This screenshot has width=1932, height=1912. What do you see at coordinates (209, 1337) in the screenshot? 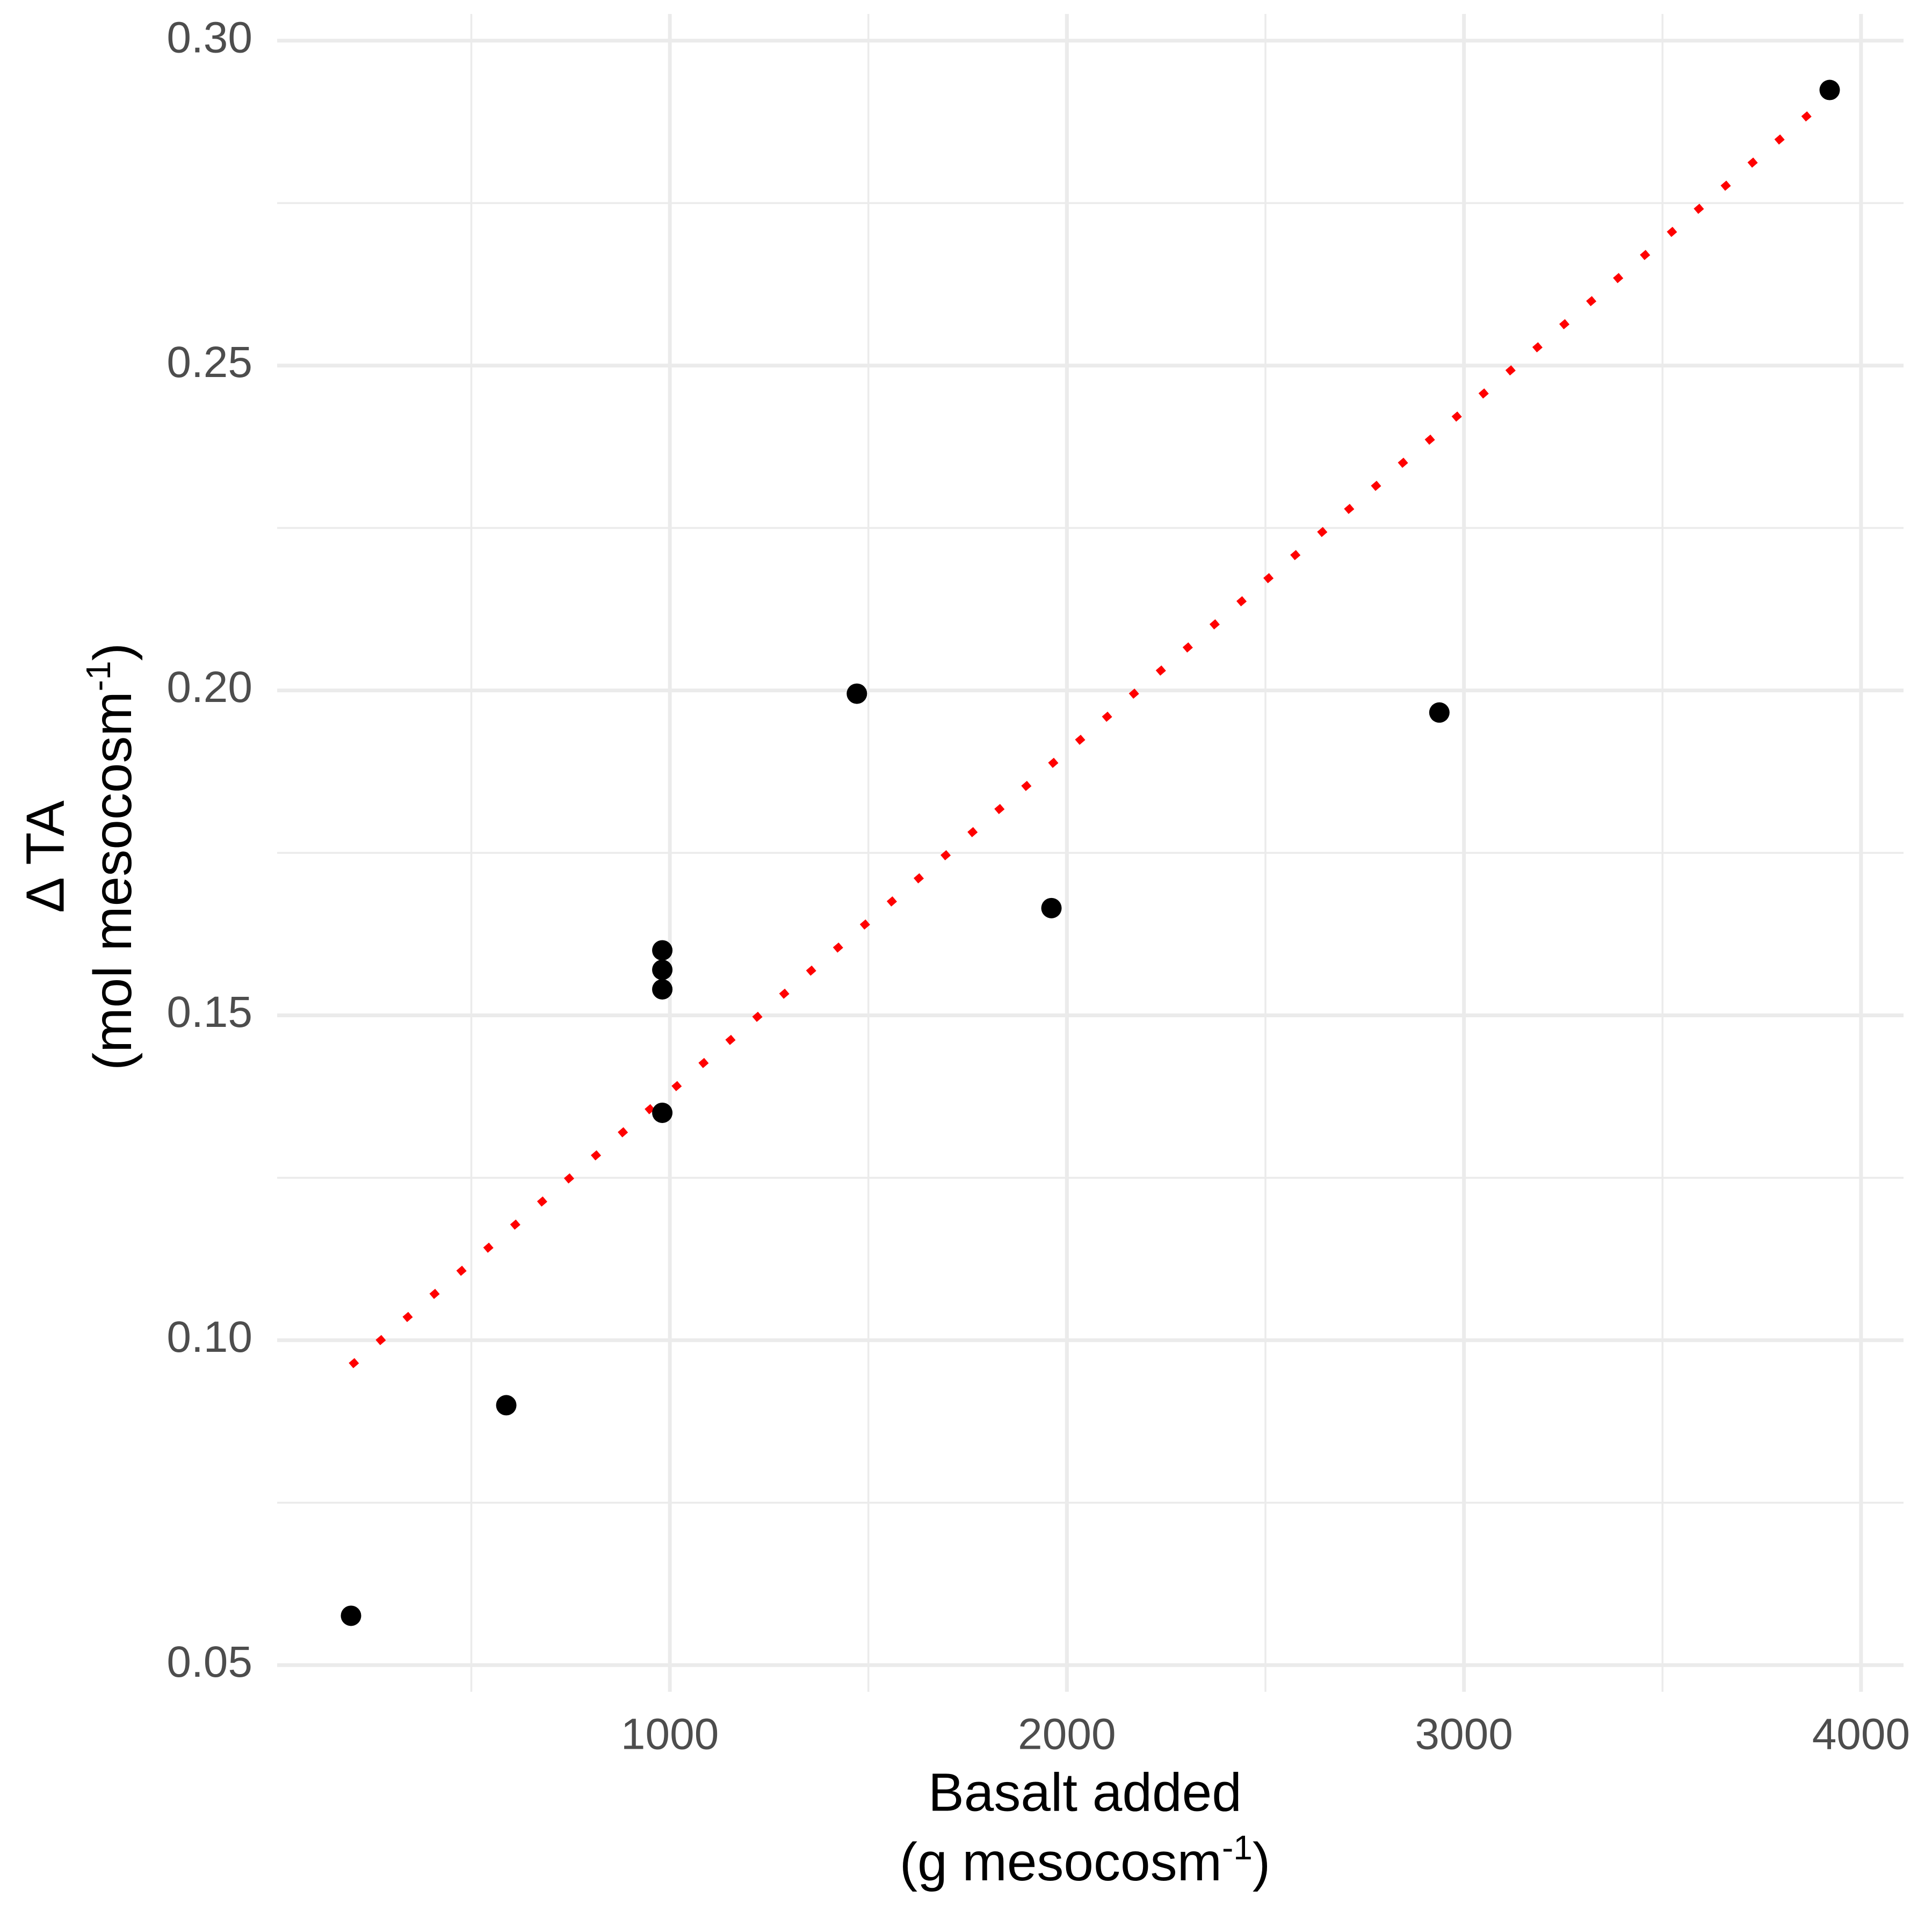
I see `y-tick-label: 0.10` at bounding box center [209, 1337].